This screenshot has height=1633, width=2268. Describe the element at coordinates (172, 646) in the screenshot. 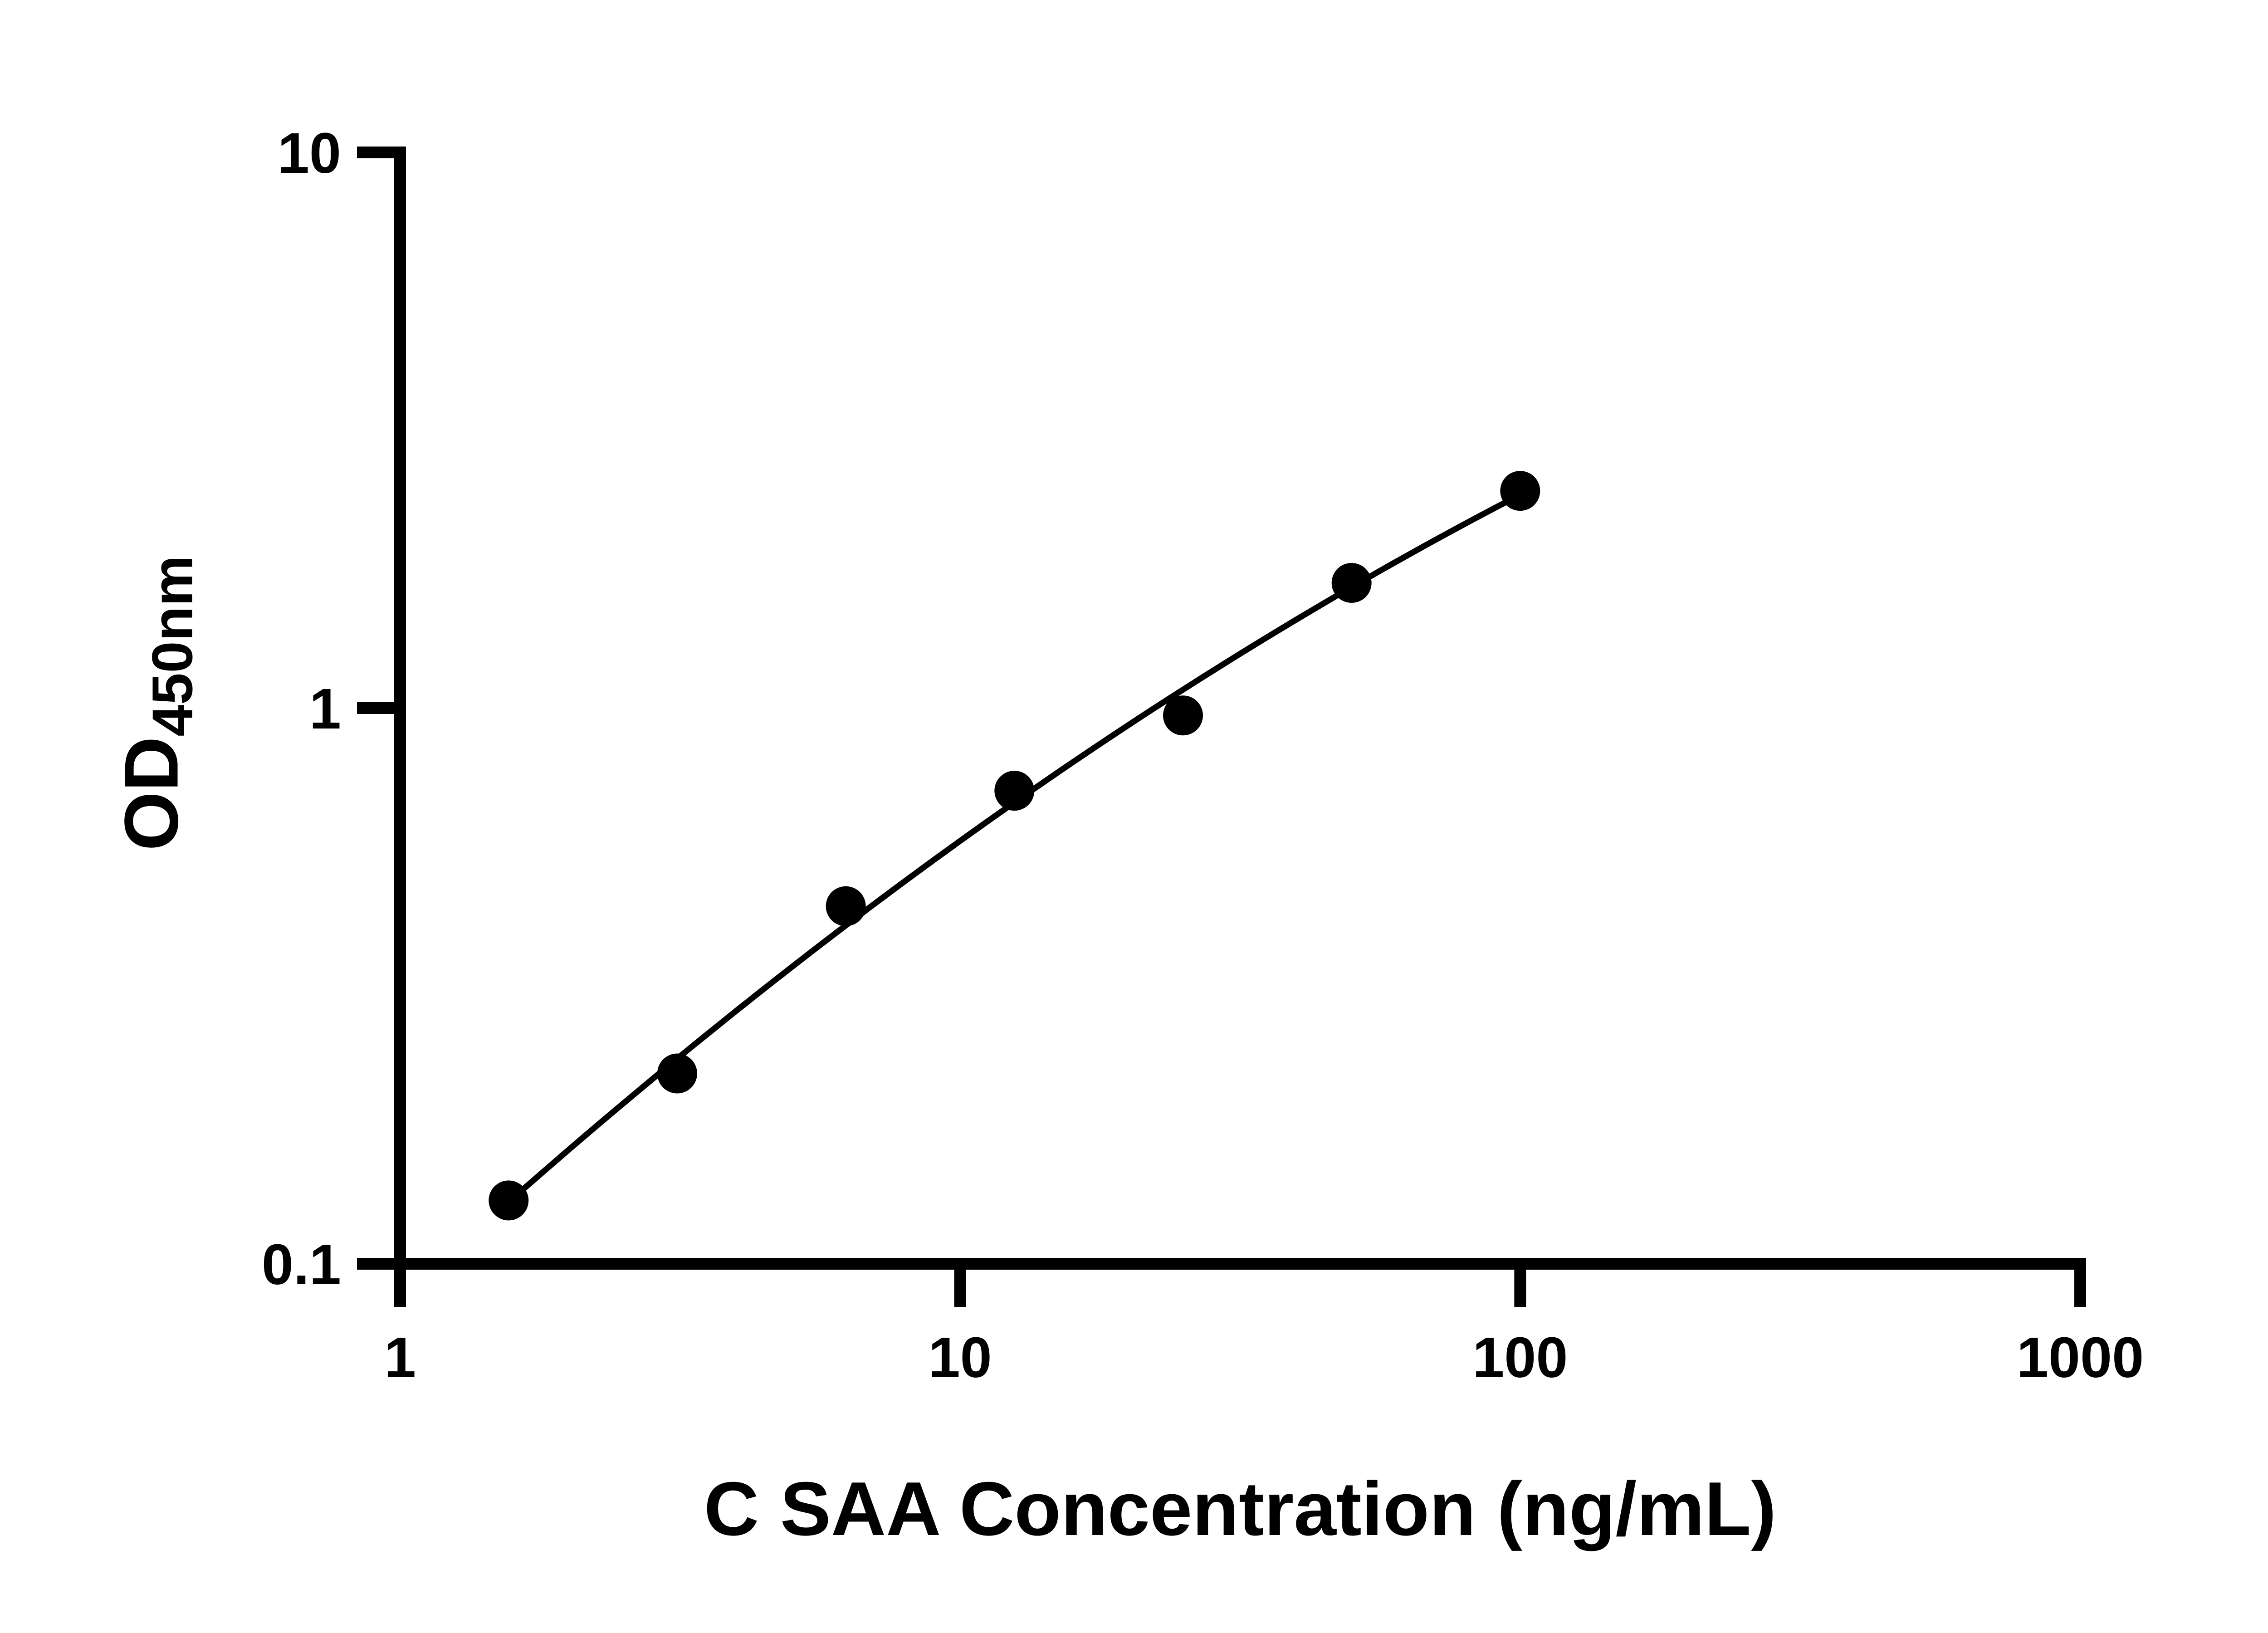

I see `y-axis-title-subscript: 450nm` at that location.